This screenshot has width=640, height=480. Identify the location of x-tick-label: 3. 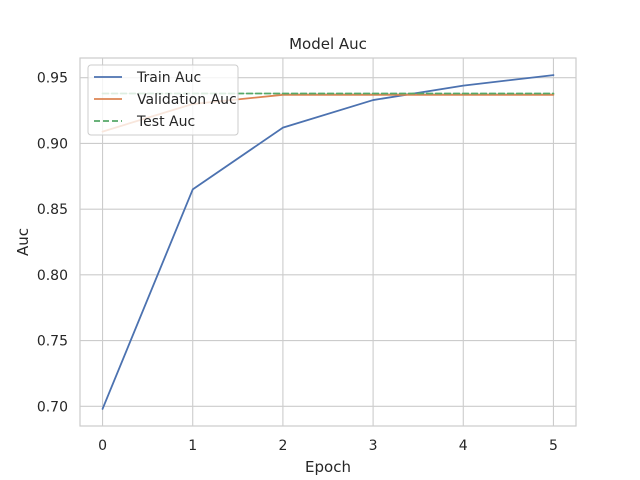
(373, 446).